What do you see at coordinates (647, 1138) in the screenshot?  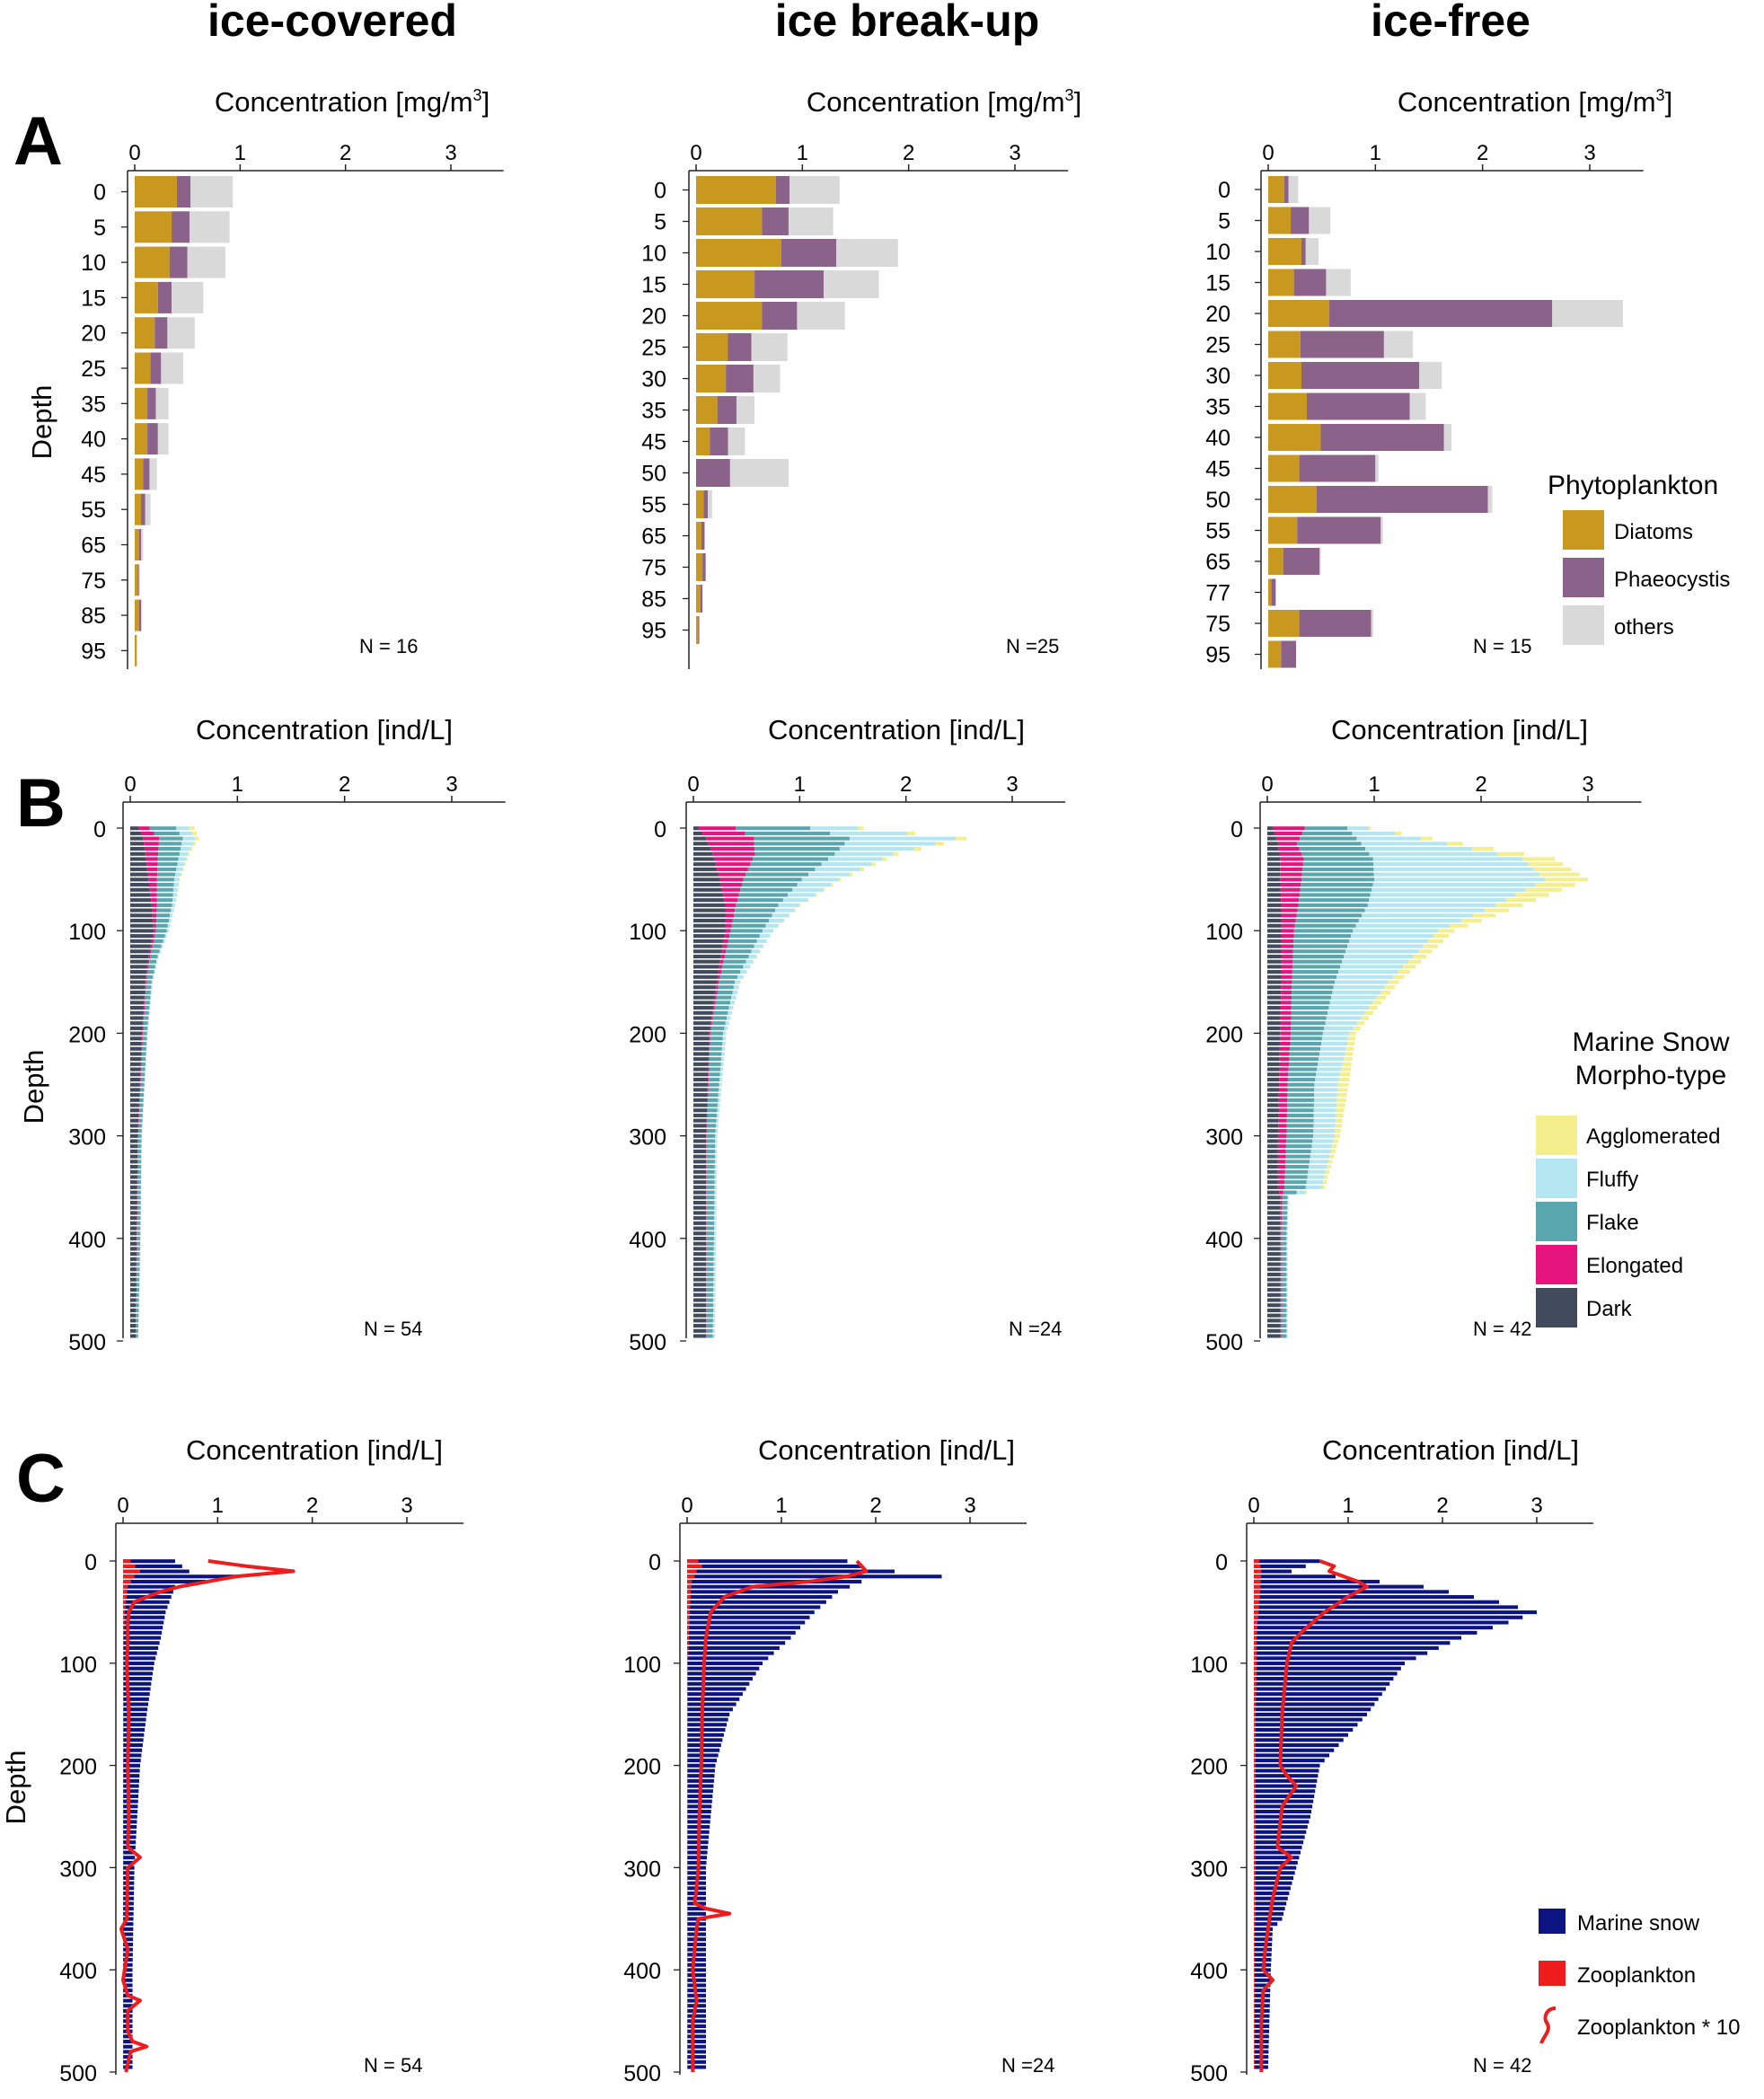 I see `y-tick-label: 300` at bounding box center [647, 1138].